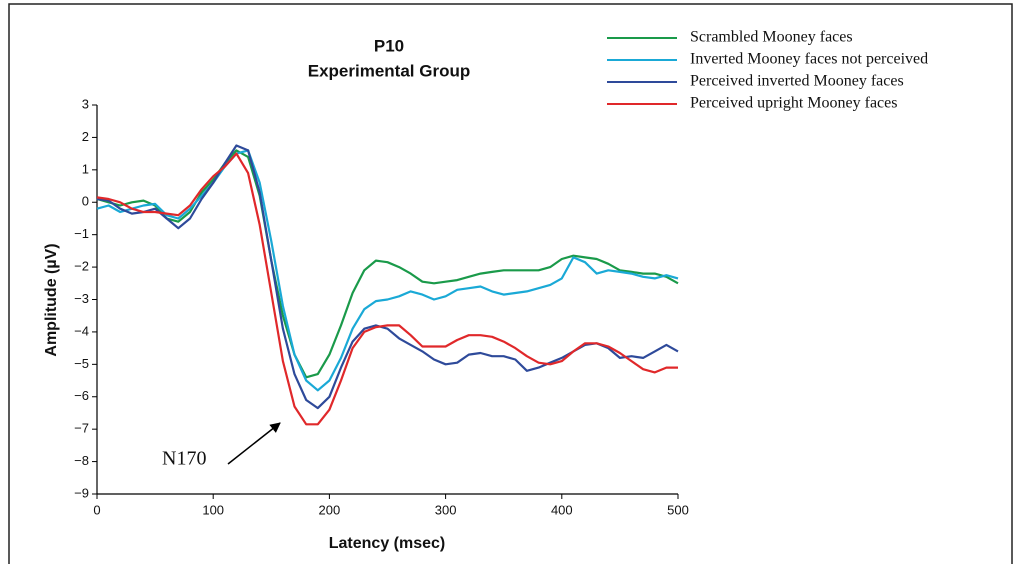 The image size is (1021, 564). Describe the element at coordinates (81, 460) in the screenshot. I see `y-tick-label: −8` at that location.